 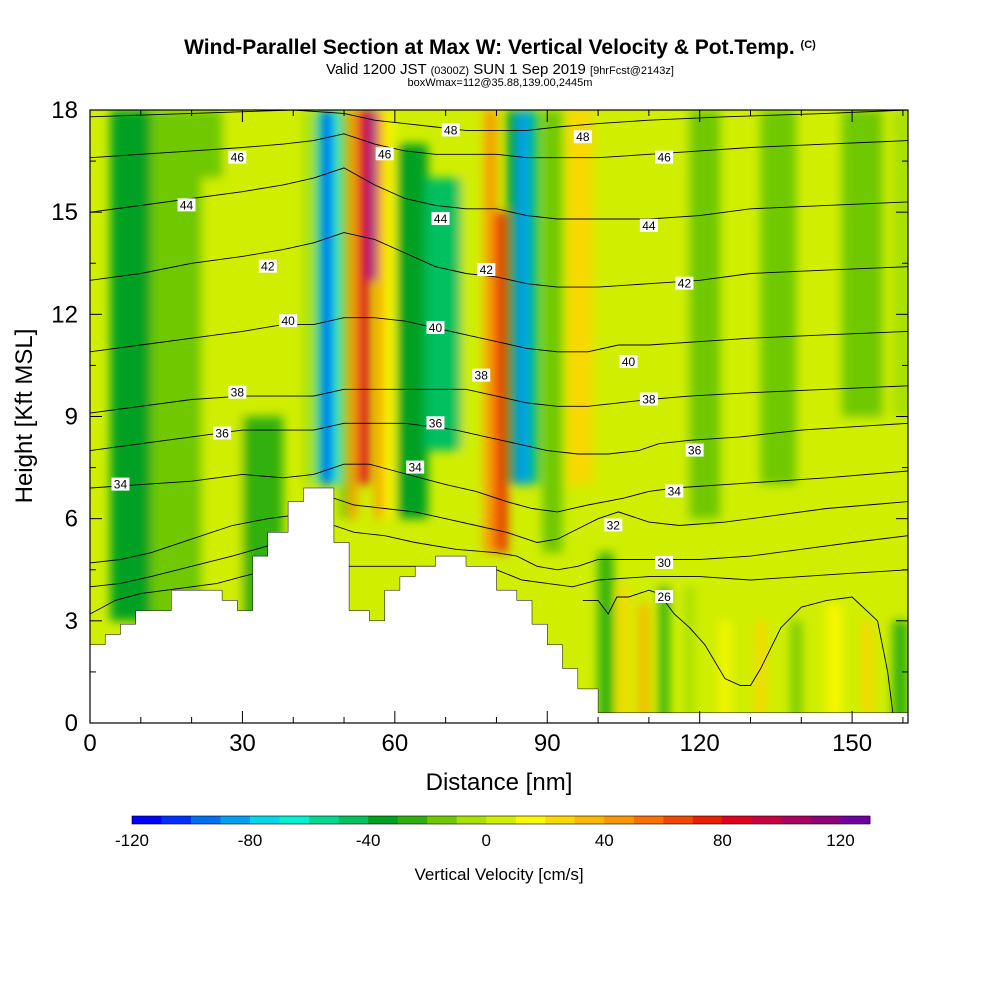 I want to click on contour-label-18: 36, so click(x=435, y=423).